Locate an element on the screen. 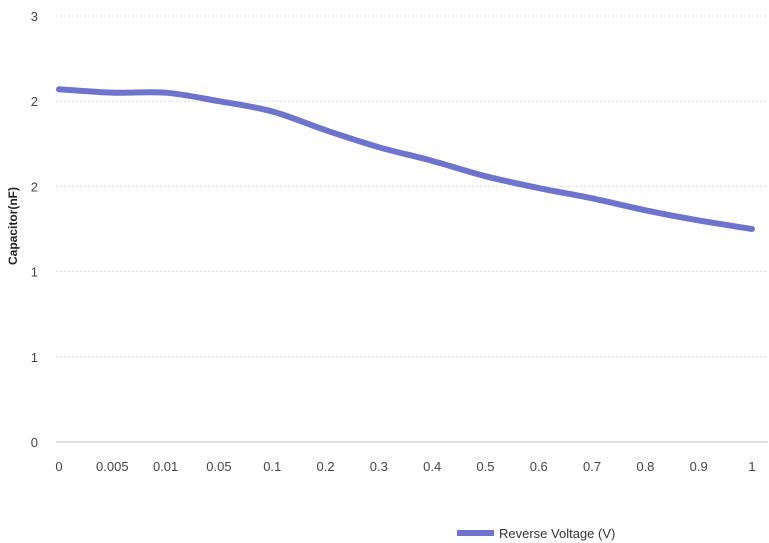 This screenshot has height=543, width=769. y-axis-label: Capacitor(nF) is located at coordinates (13, 226).